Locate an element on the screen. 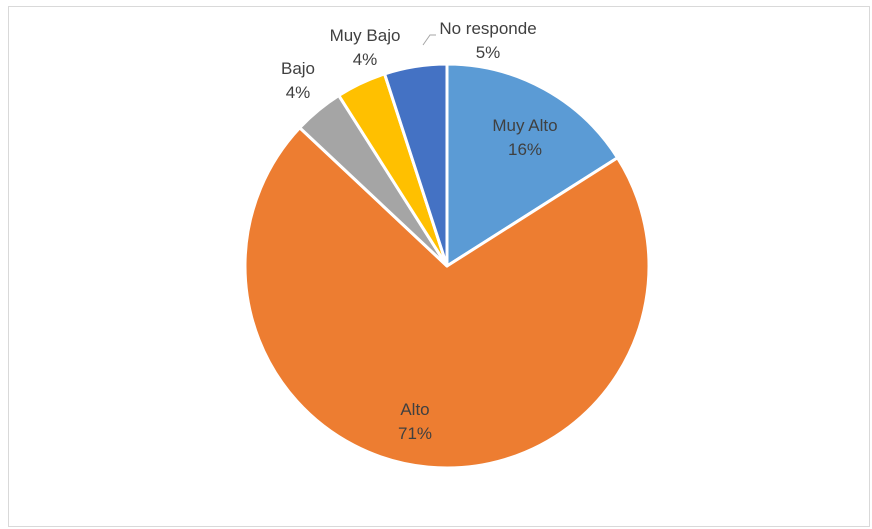 Image resolution: width=872 pixels, height=529 pixels. slice-label-bajo: Bajo 4% is located at coordinates (298, 80).